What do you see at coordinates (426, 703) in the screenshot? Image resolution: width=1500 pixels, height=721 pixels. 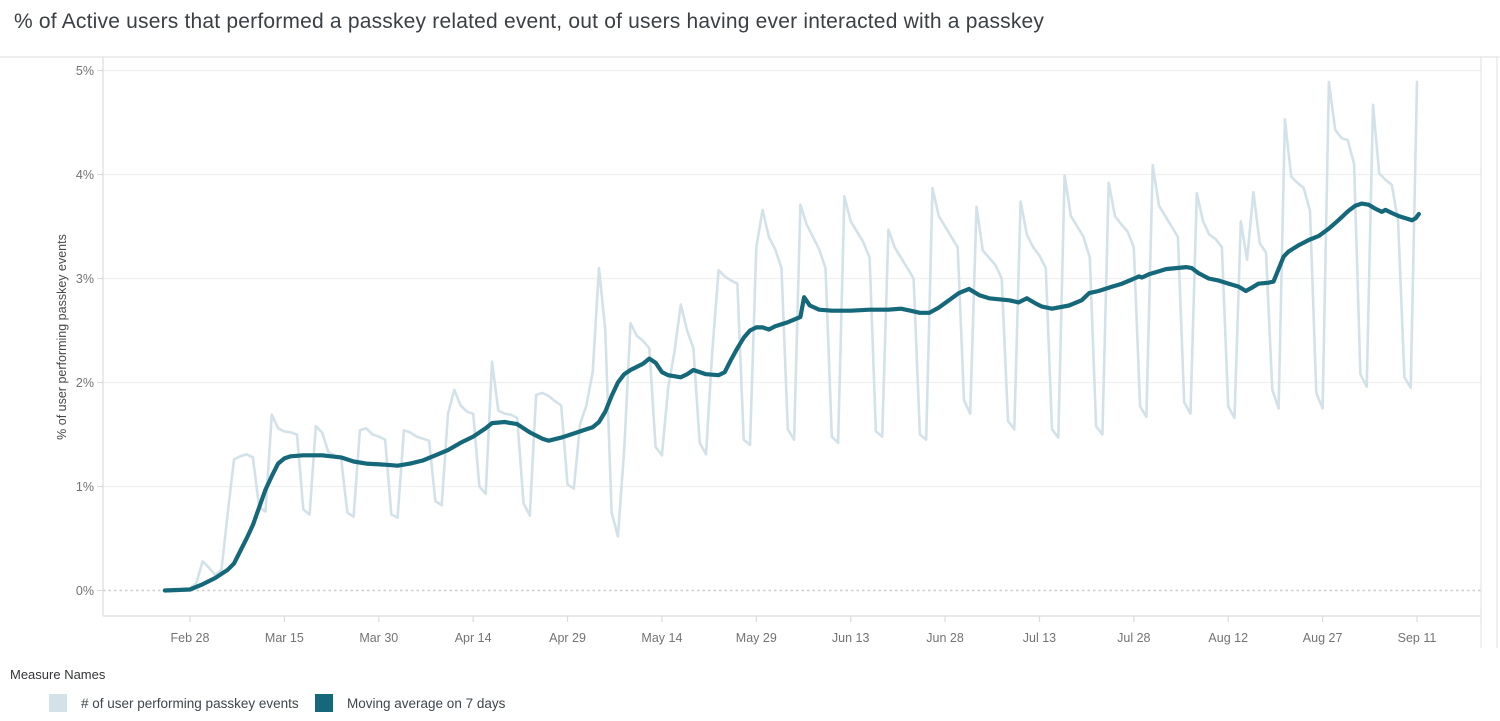 I see `legend-label-moving-average: Moving average on 7 days` at bounding box center [426, 703].